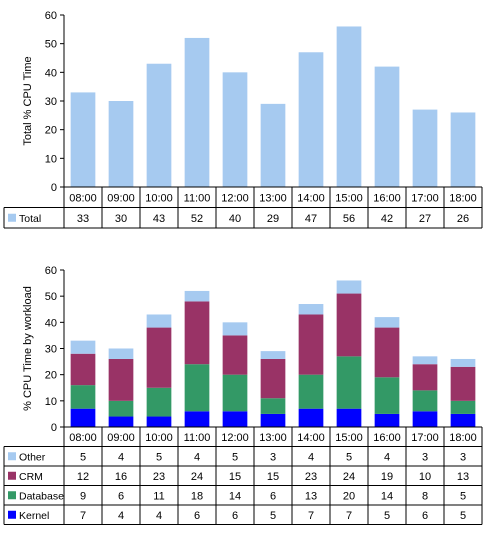  What do you see at coordinates (51, 323) in the screenshot?
I see `y-tick-label: 40` at bounding box center [51, 323].